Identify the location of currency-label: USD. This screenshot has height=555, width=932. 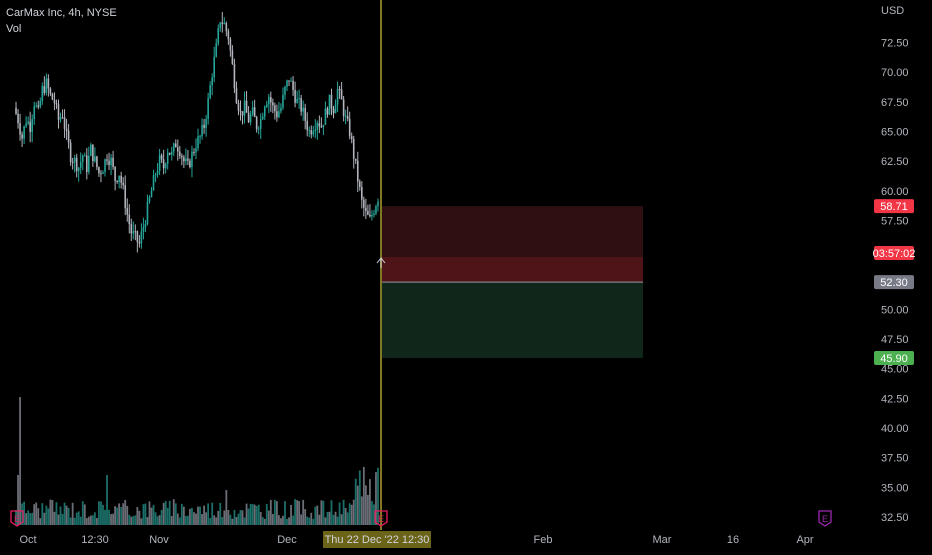
(892, 11).